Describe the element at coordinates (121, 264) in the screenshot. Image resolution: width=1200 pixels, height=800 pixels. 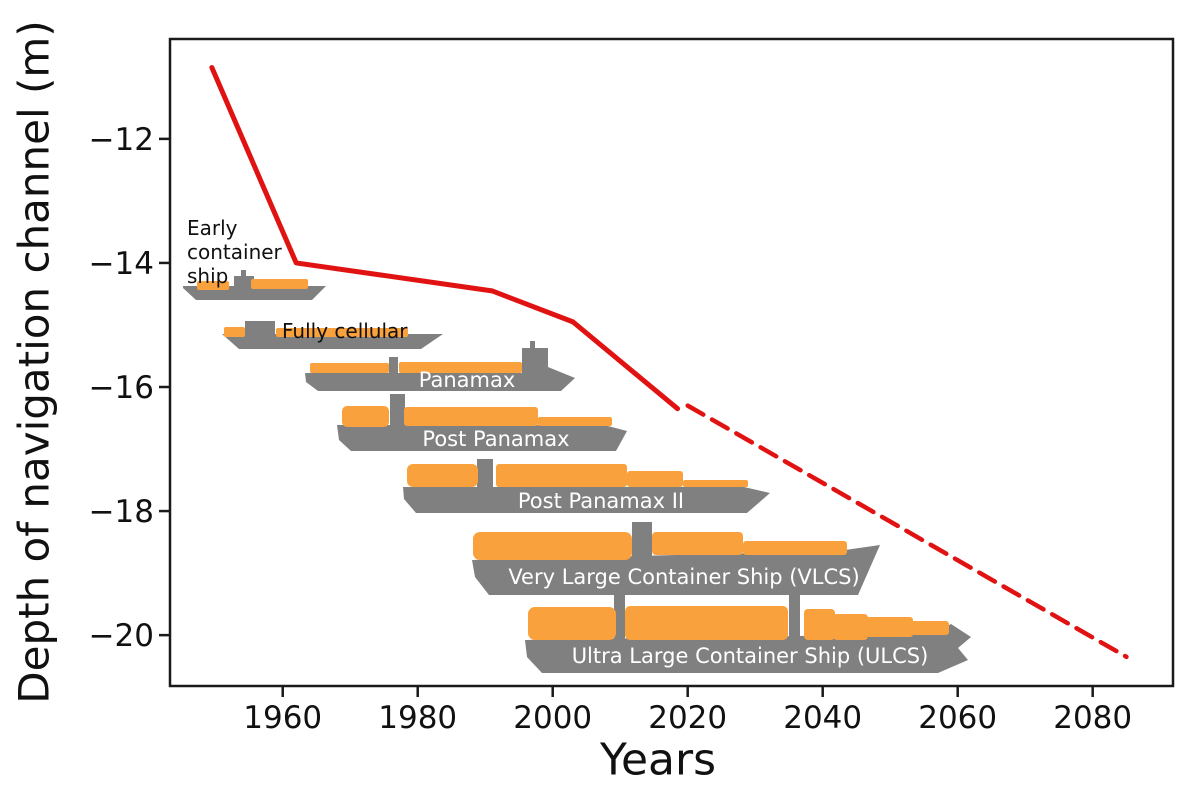
I see `y-tick-label--14: −14` at that location.